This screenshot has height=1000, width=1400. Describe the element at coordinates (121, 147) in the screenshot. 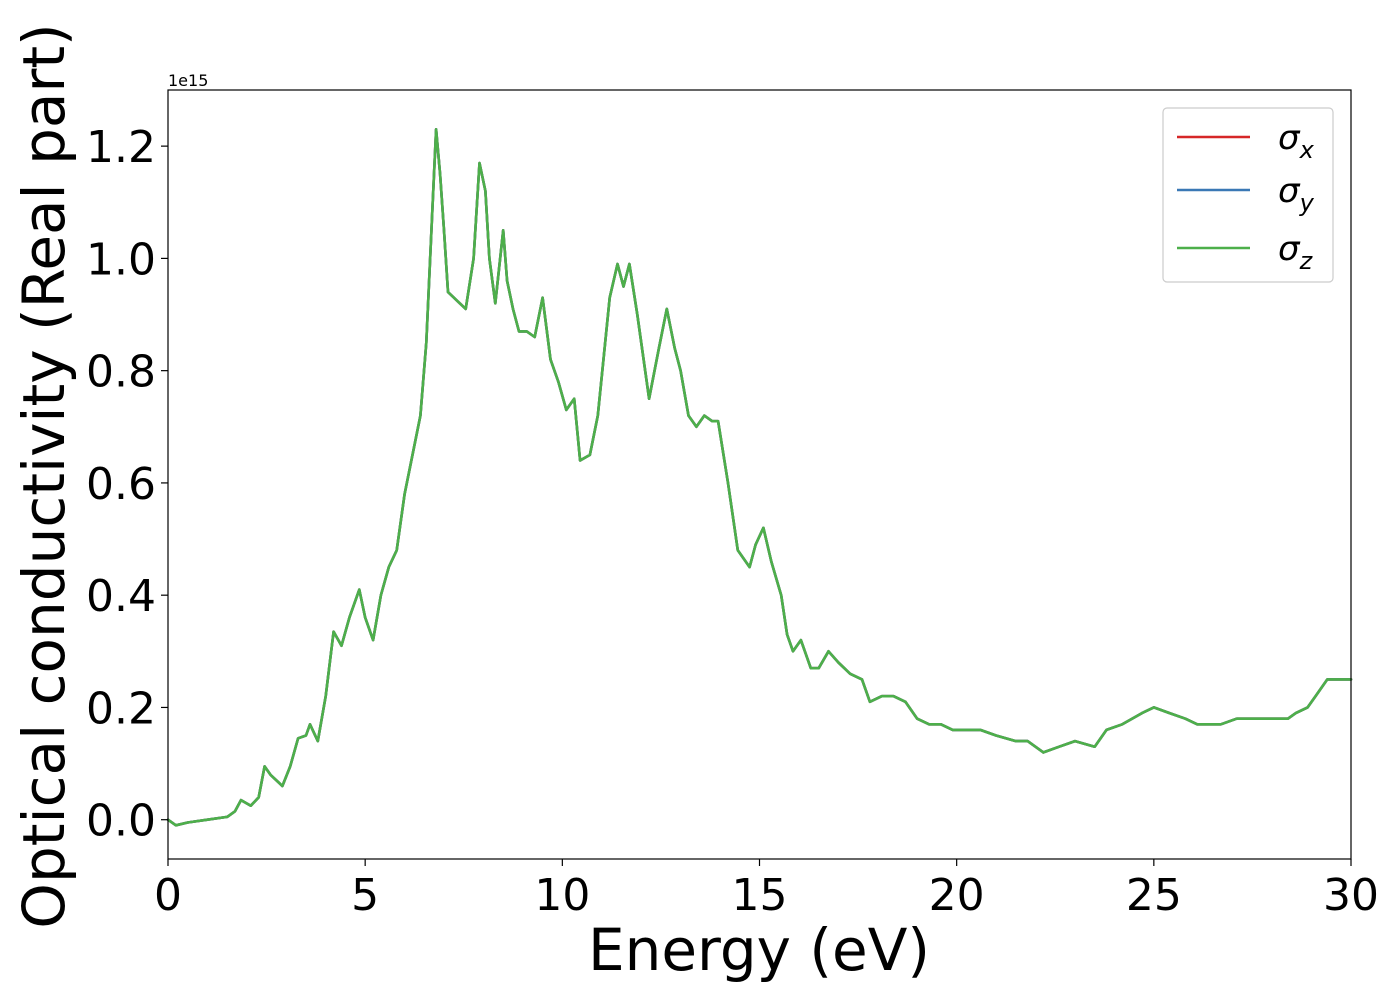

I see `y-tick-label: 1.2` at that location.